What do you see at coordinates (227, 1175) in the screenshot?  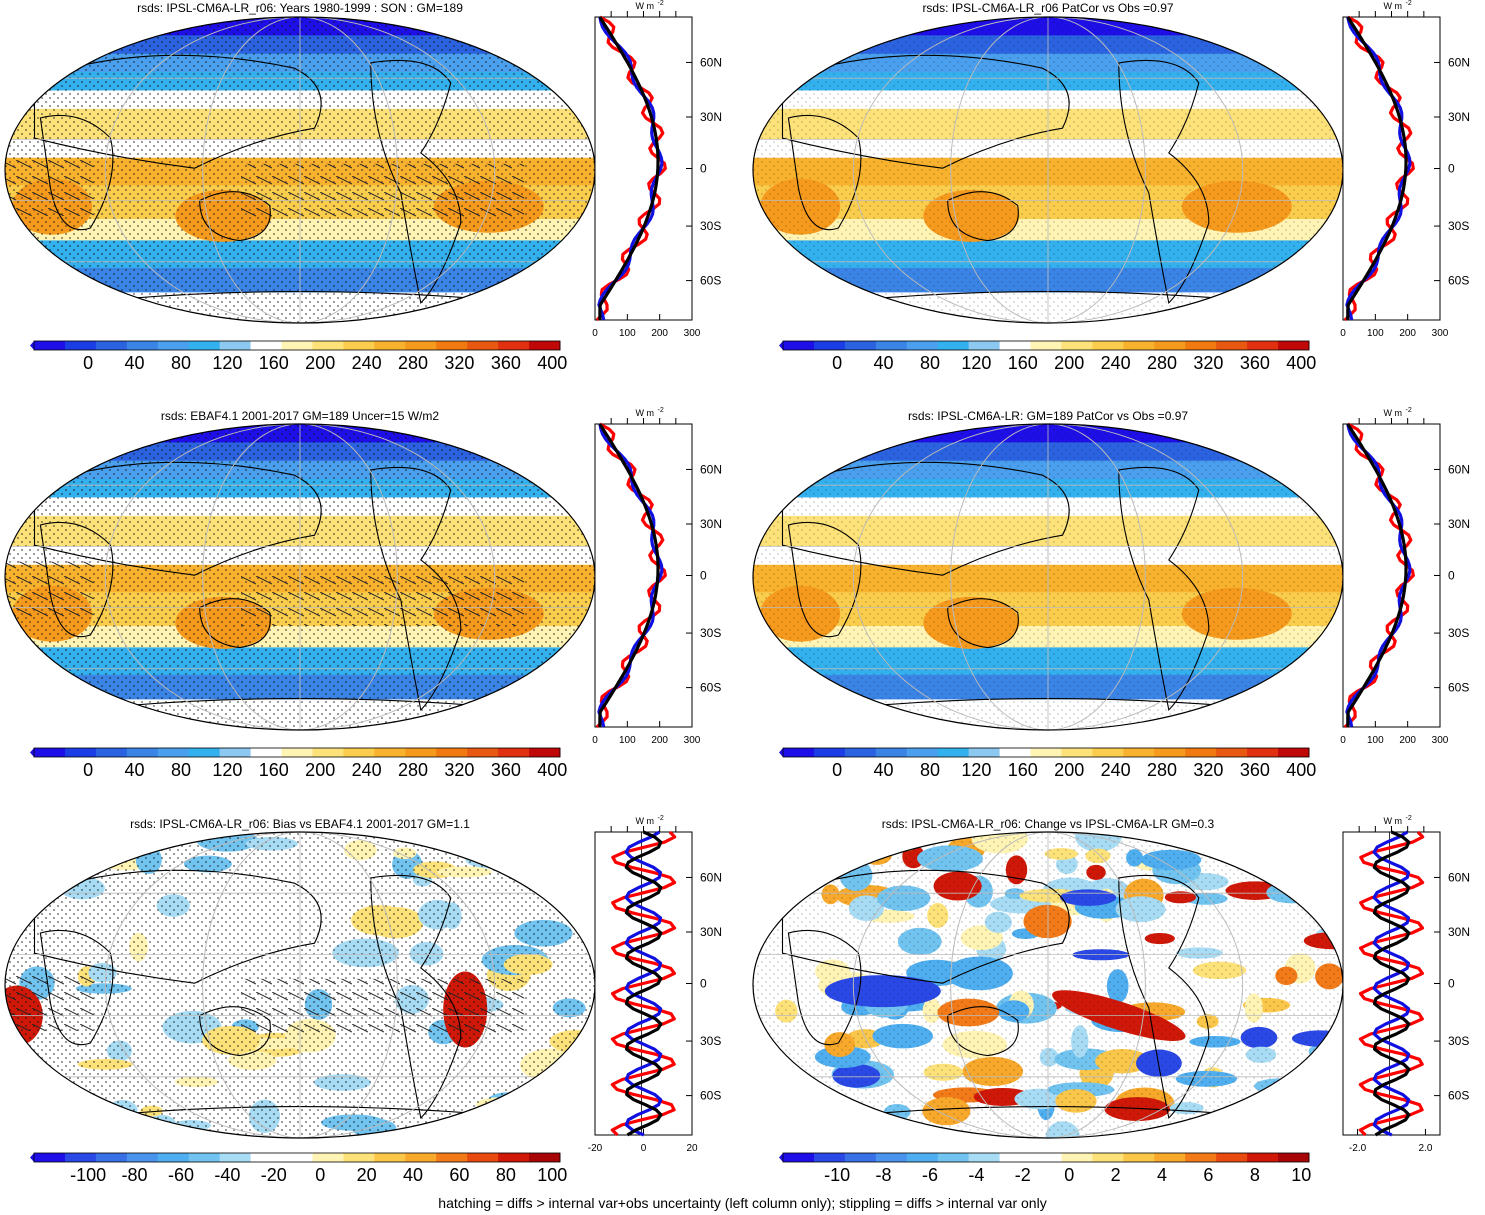 I see `colorbar-tick-label: -40` at bounding box center [227, 1175].